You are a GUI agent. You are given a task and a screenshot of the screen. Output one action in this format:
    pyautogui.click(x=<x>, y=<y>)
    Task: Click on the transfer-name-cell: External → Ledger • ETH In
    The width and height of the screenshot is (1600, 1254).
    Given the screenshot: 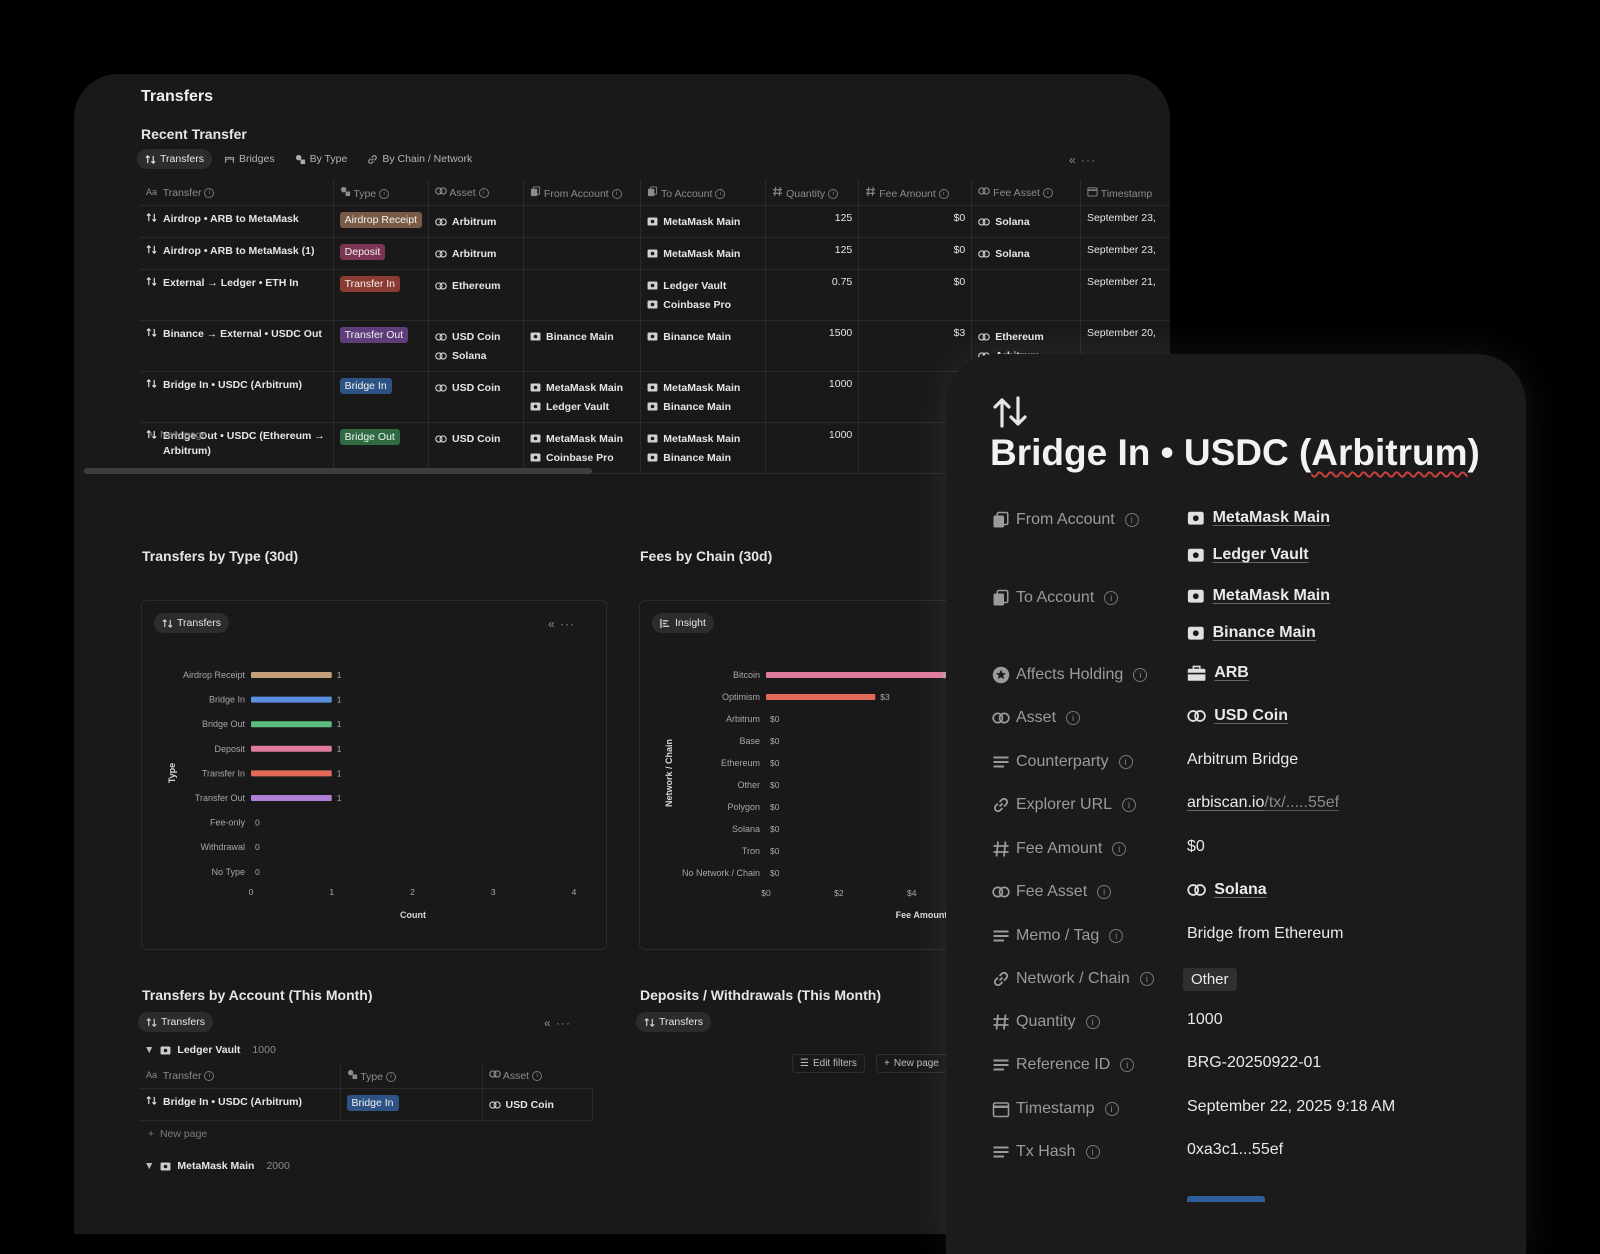 What is the action you would take?
    pyautogui.click(x=237, y=295)
    